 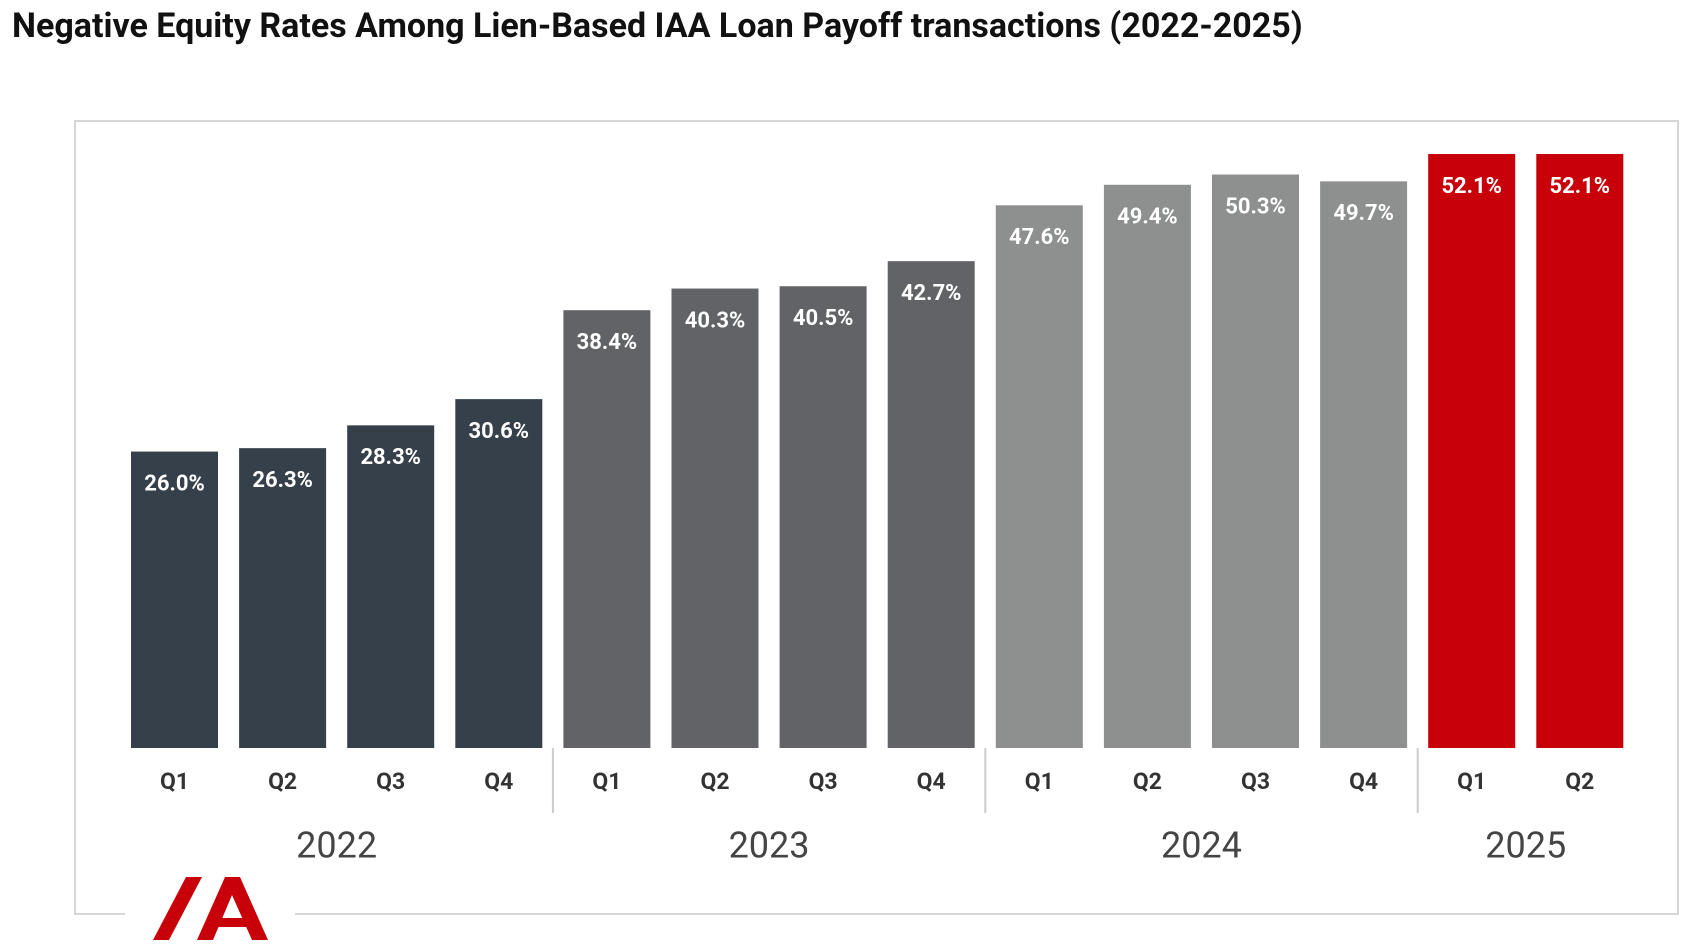 I want to click on value-label: 50.3%, so click(x=1255, y=206).